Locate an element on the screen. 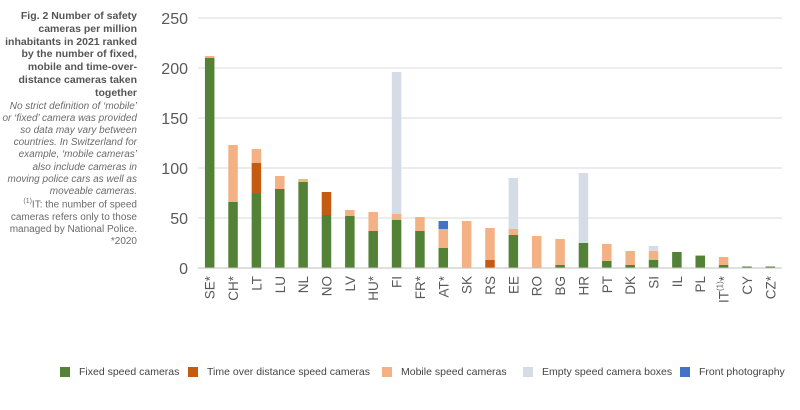 This screenshot has width=800, height=410. x-tick-label: DK is located at coordinates (630, 285).